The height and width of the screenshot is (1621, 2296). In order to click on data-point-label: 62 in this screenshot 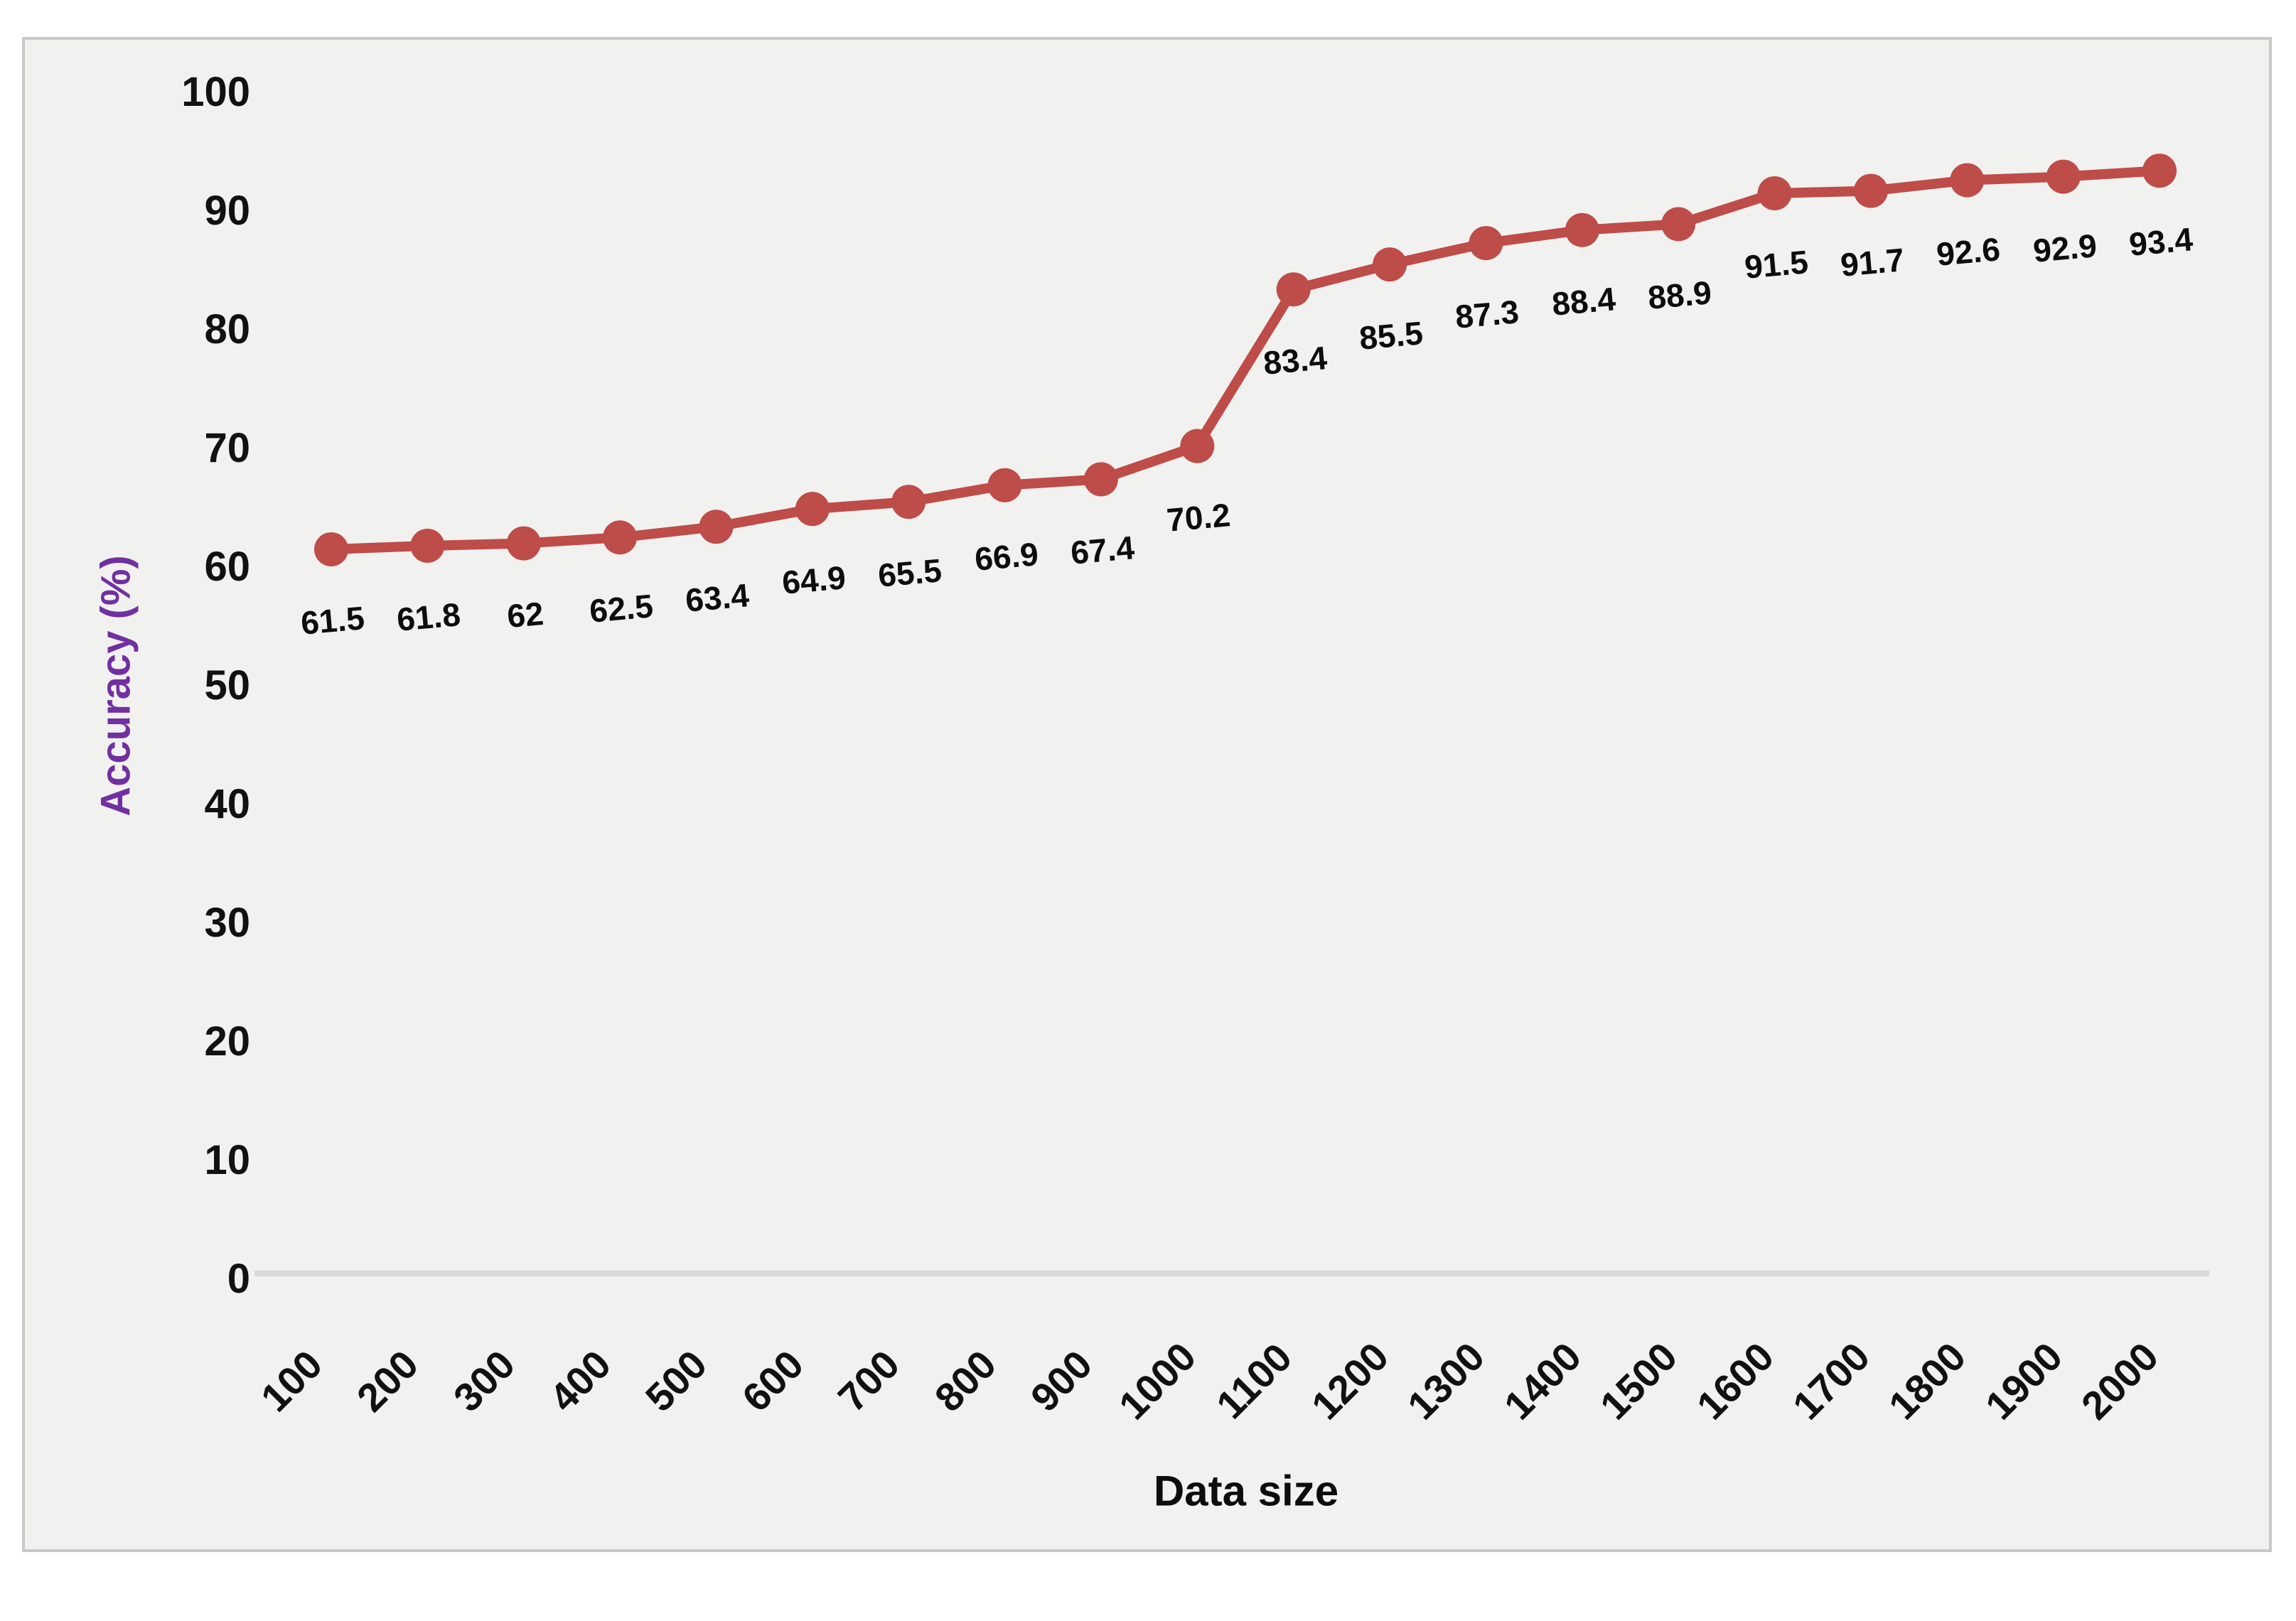, I will do `click(525, 614)`.